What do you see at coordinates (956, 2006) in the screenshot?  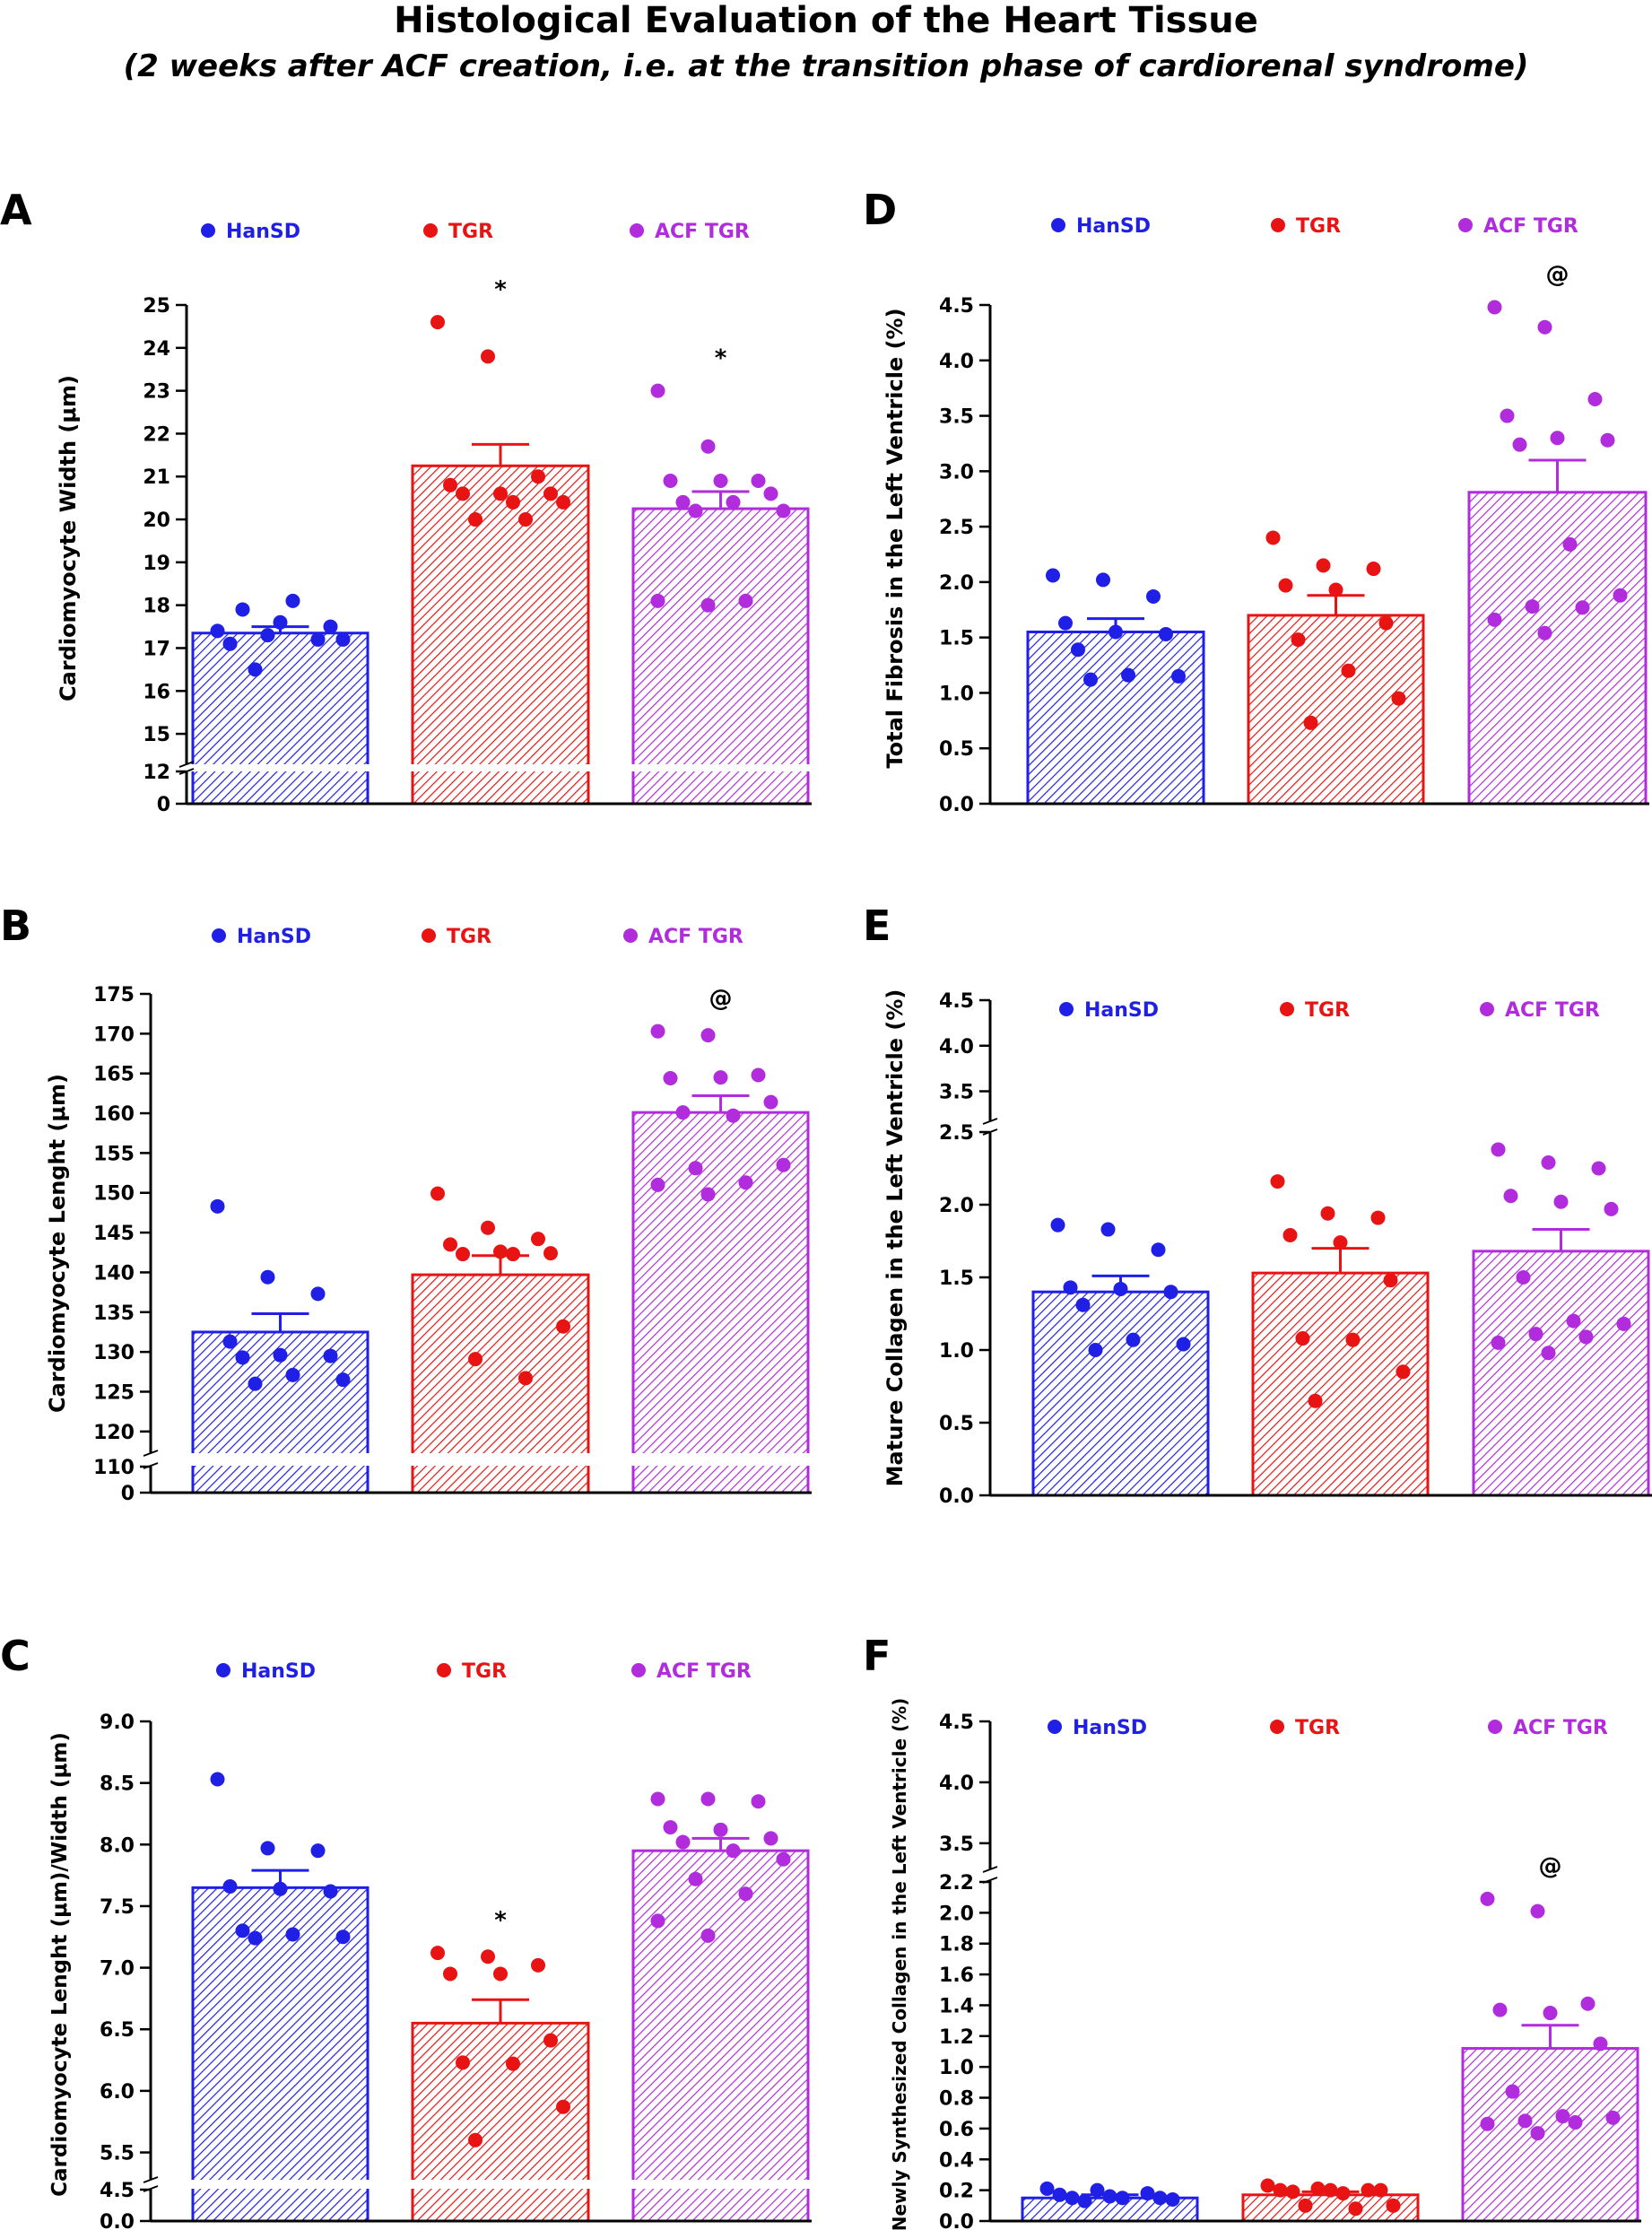 I see `y-tick-label: 1.4` at bounding box center [956, 2006].